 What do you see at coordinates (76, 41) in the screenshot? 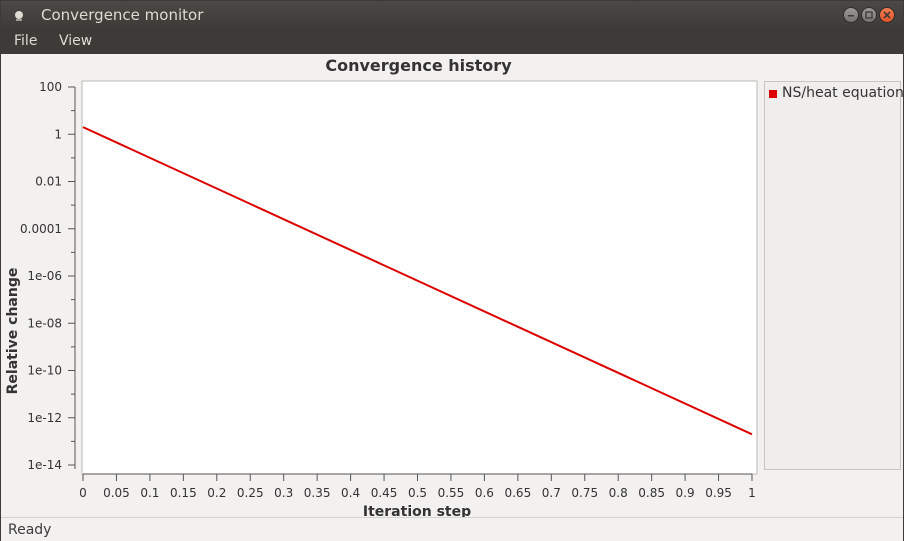
I see `menu-view: View` at bounding box center [76, 41].